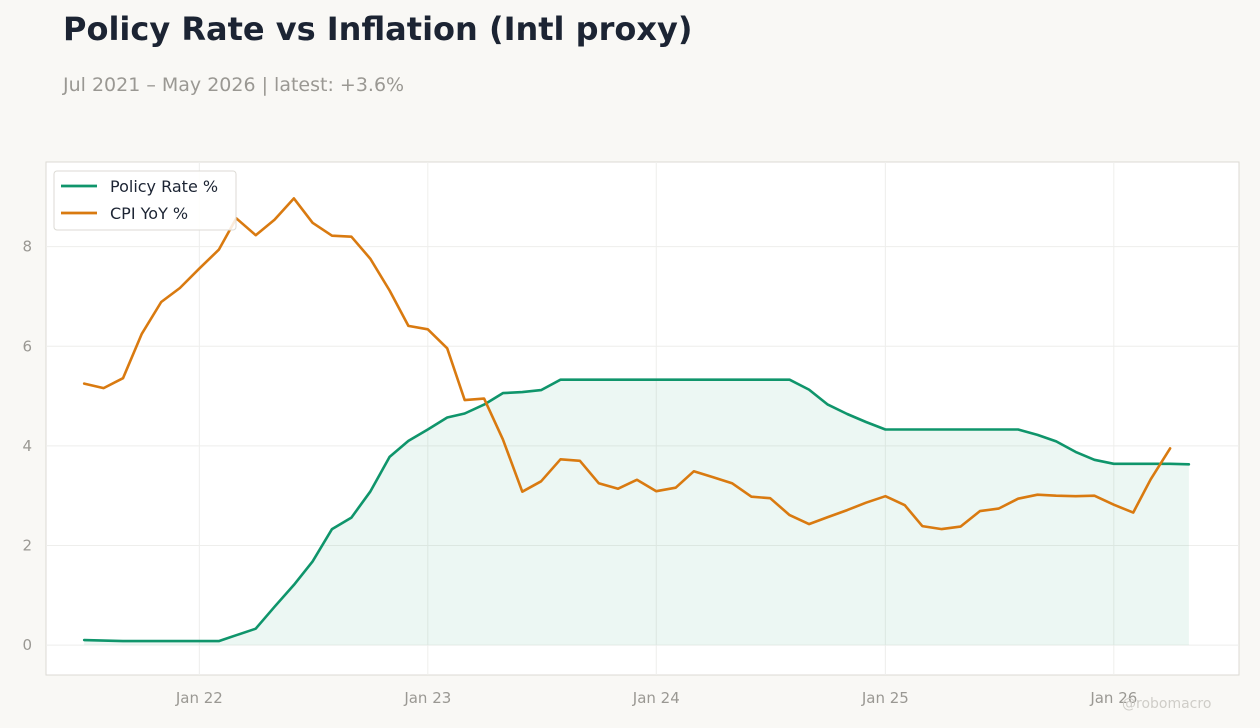  I want to click on x-tick-label: Jan 22, so click(199, 698).